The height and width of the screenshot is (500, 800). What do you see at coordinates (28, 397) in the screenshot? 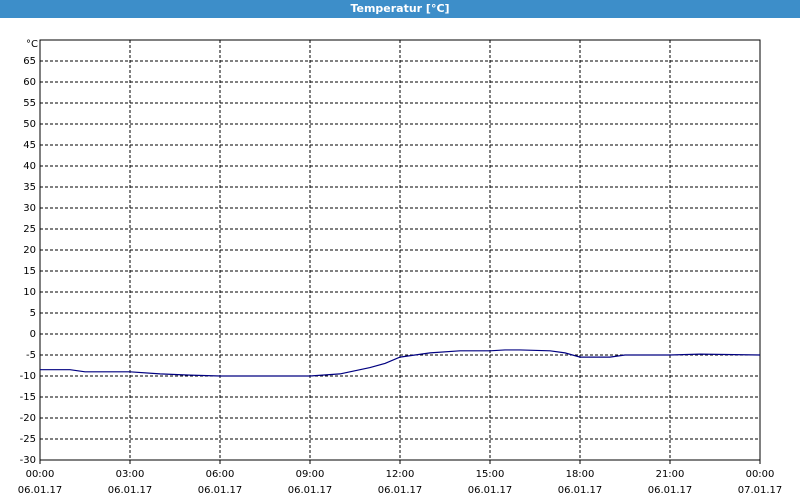
I see `y-tick-label: -15` at bounding box center [28, 397].